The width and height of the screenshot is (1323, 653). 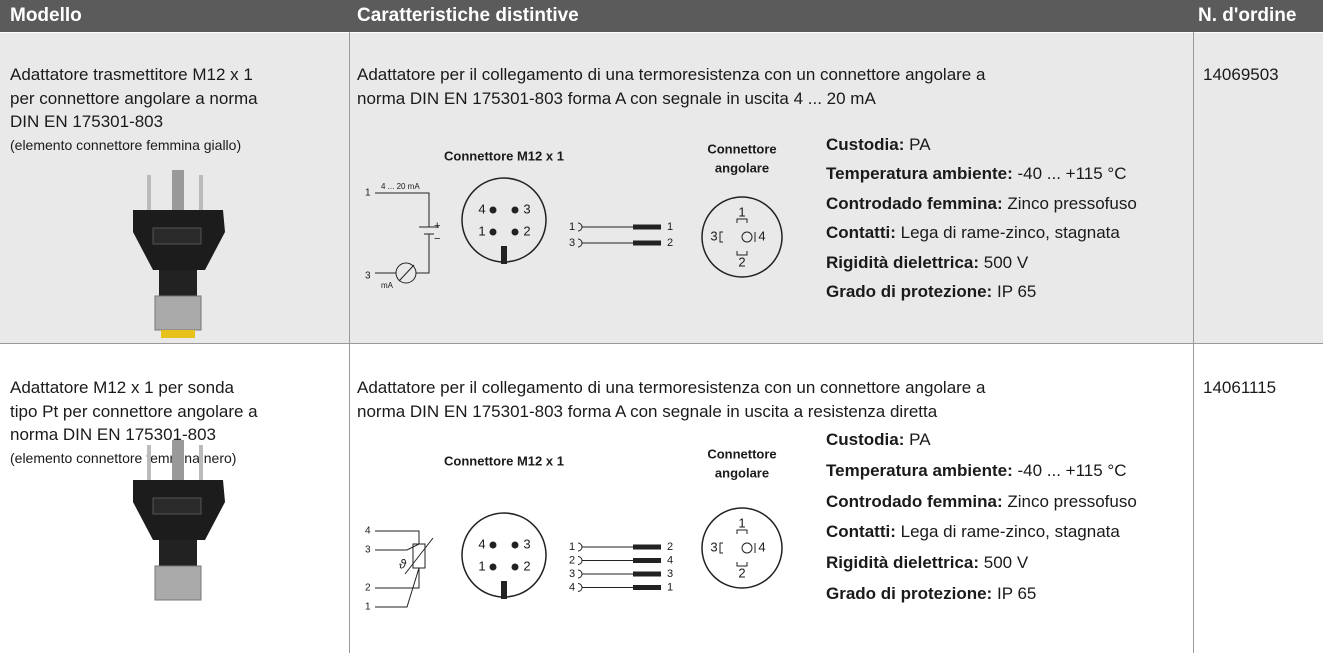 What do you see at coordinates (504, 590) in the screenshot?
I see `m12-key` at bounding box center [504, 590].